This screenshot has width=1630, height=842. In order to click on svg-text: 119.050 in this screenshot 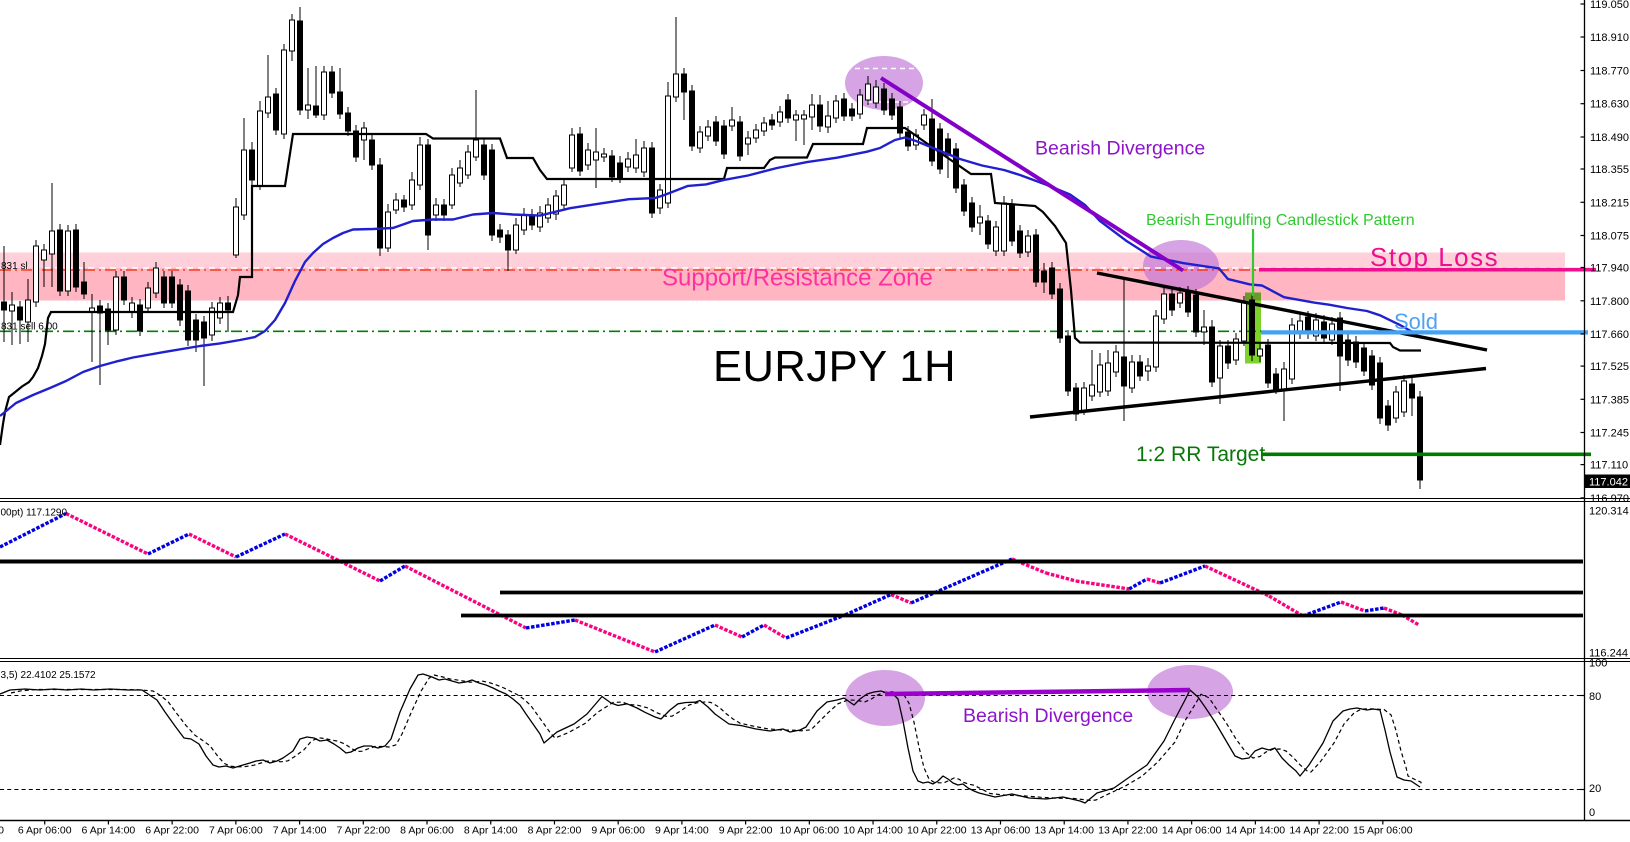, I will do `click(1609, 5)`.